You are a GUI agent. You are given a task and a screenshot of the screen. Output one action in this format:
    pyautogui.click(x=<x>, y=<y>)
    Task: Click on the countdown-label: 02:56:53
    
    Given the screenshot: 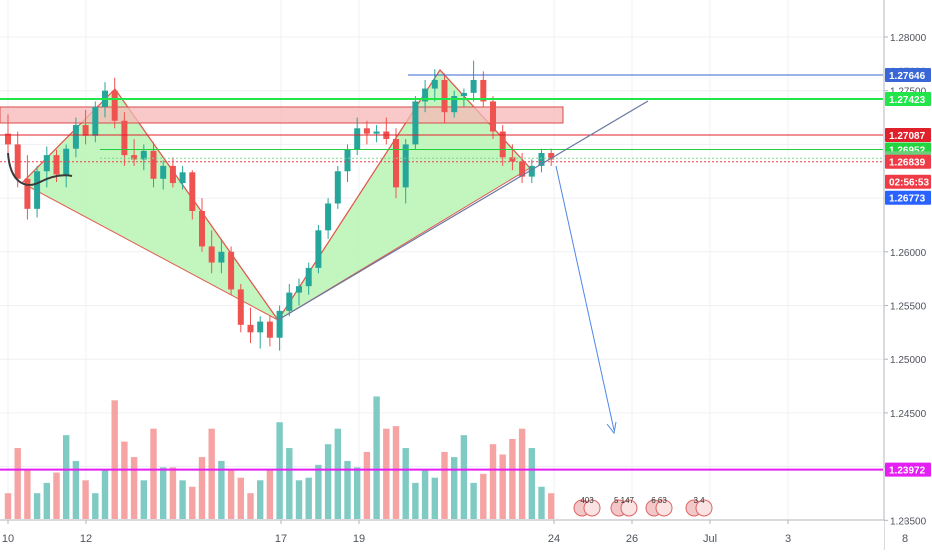 What is the action you would take?
    pyautogui.click(x=909, y=183)
    